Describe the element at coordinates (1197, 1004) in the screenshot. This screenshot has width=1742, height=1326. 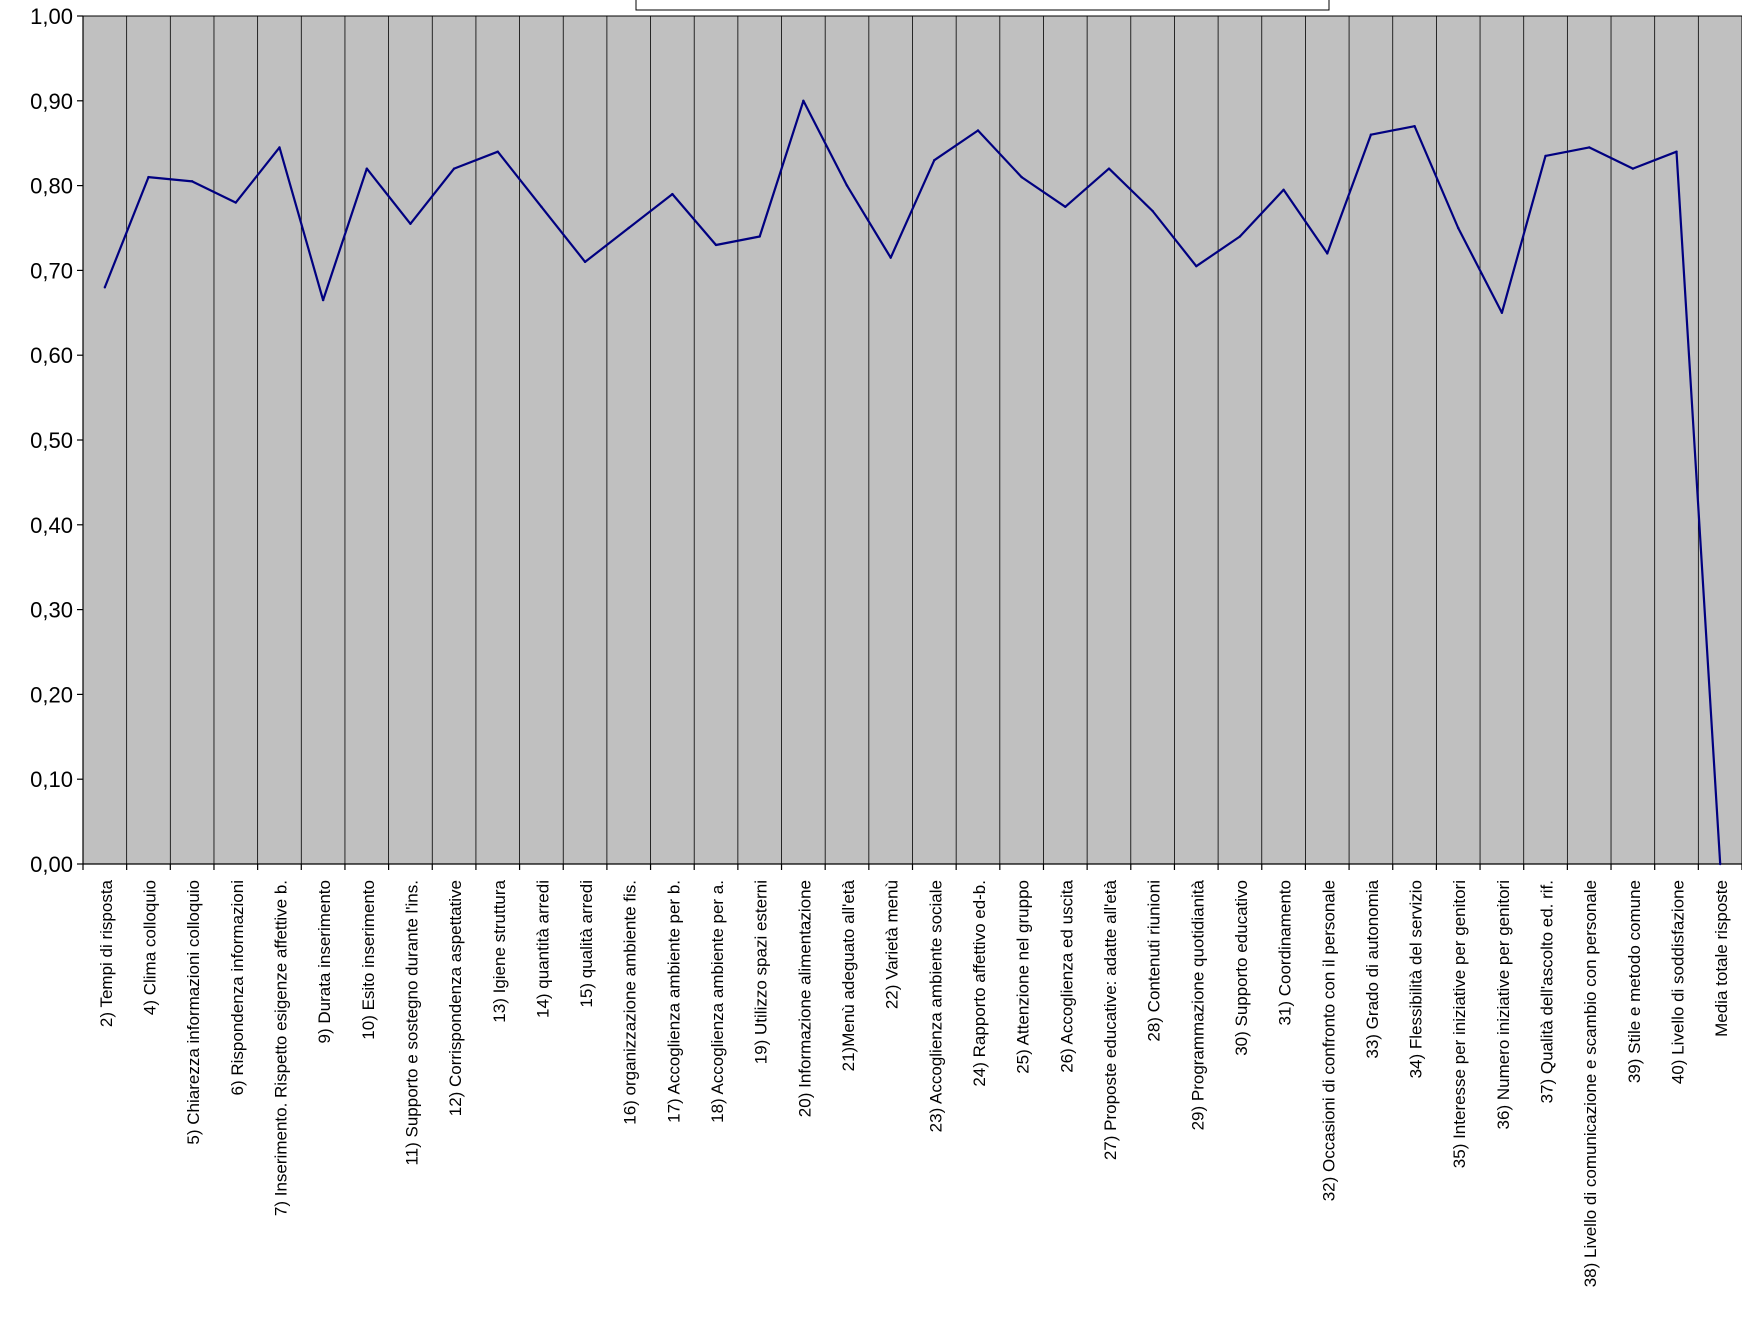
I see `category-label: 29) Programmazione quotidianità` at that location.